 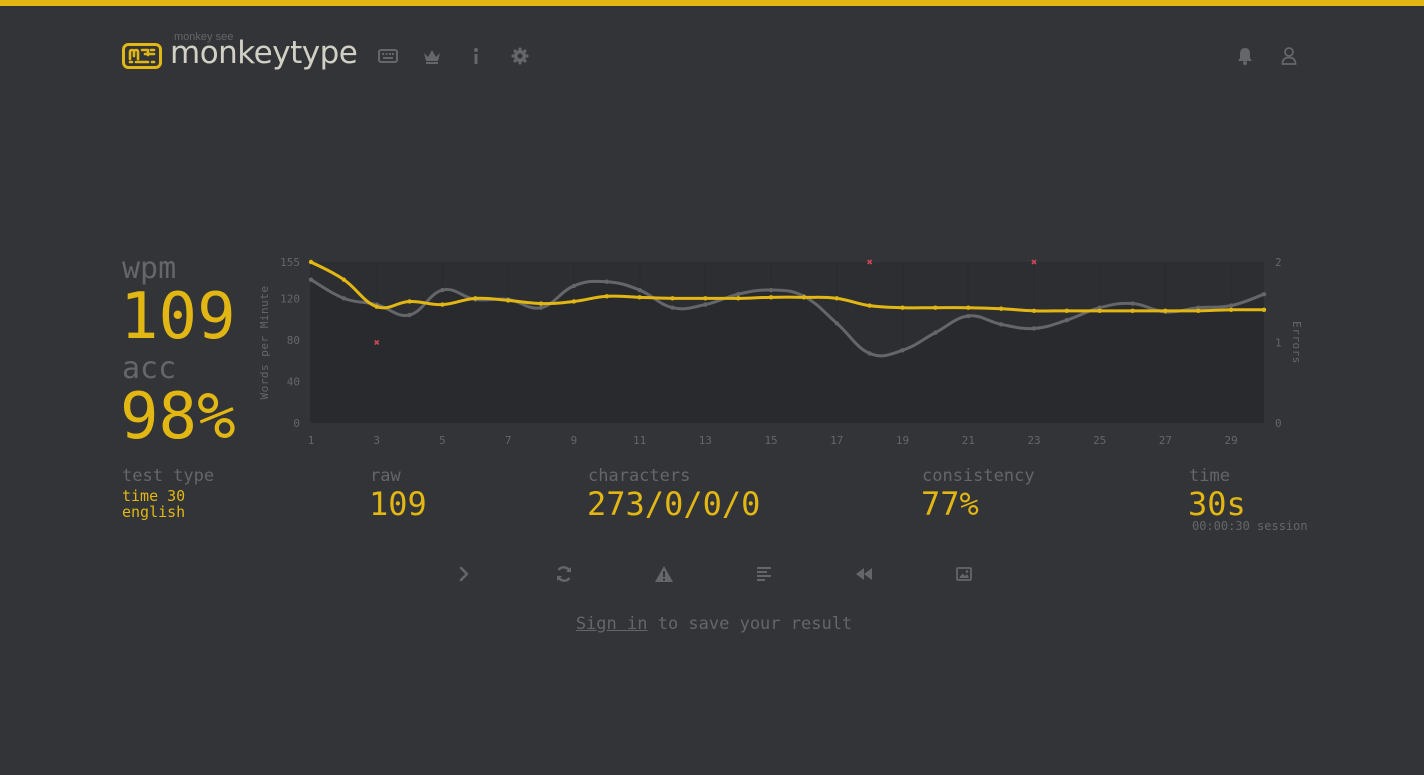 What do you see at coordinates (1245, 56) in the screenshot?
I see `bell-icon` at bounding box center [1245, 56].